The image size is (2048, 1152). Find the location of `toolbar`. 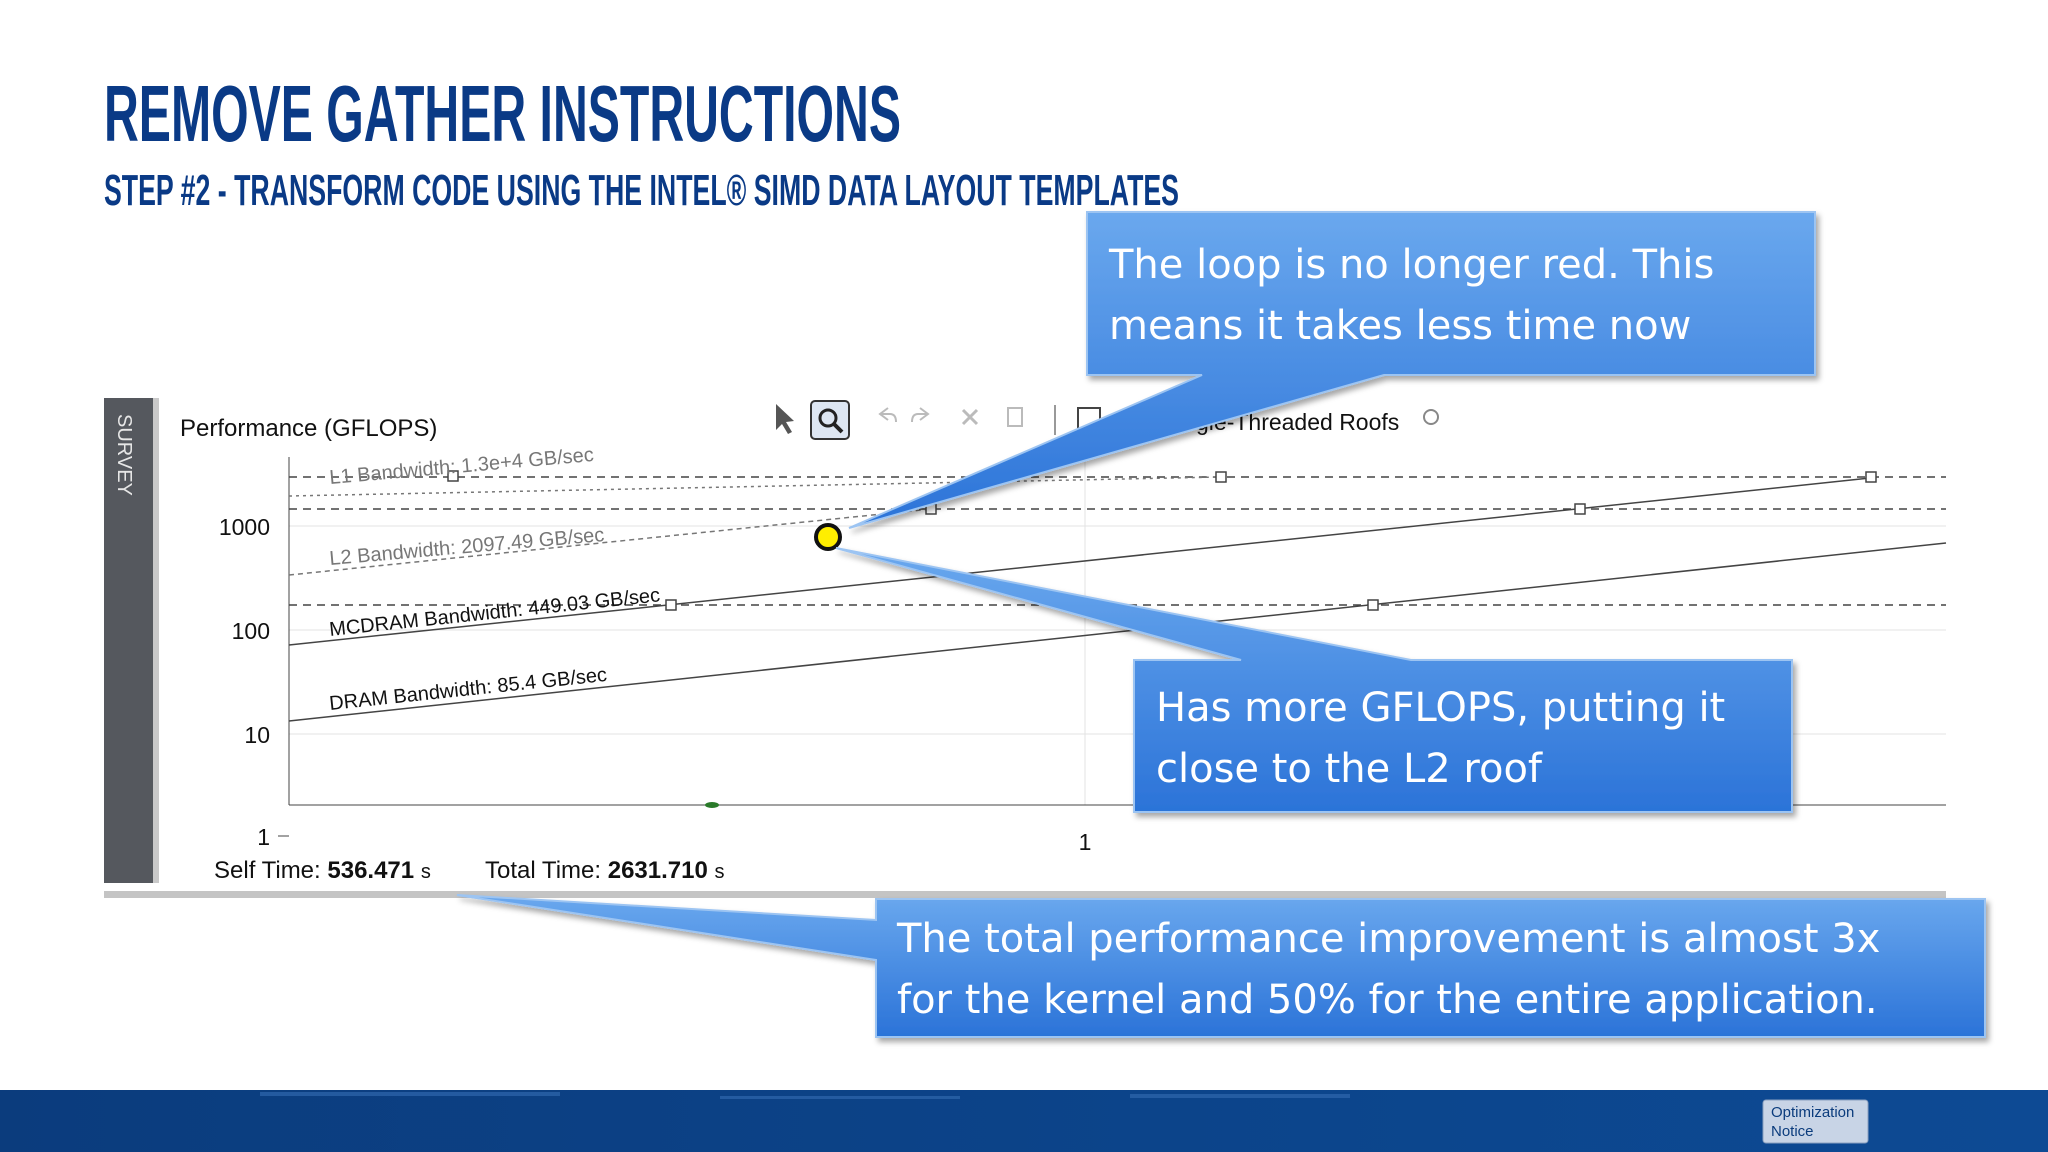

toolbar is located at coordinates (938, 420).